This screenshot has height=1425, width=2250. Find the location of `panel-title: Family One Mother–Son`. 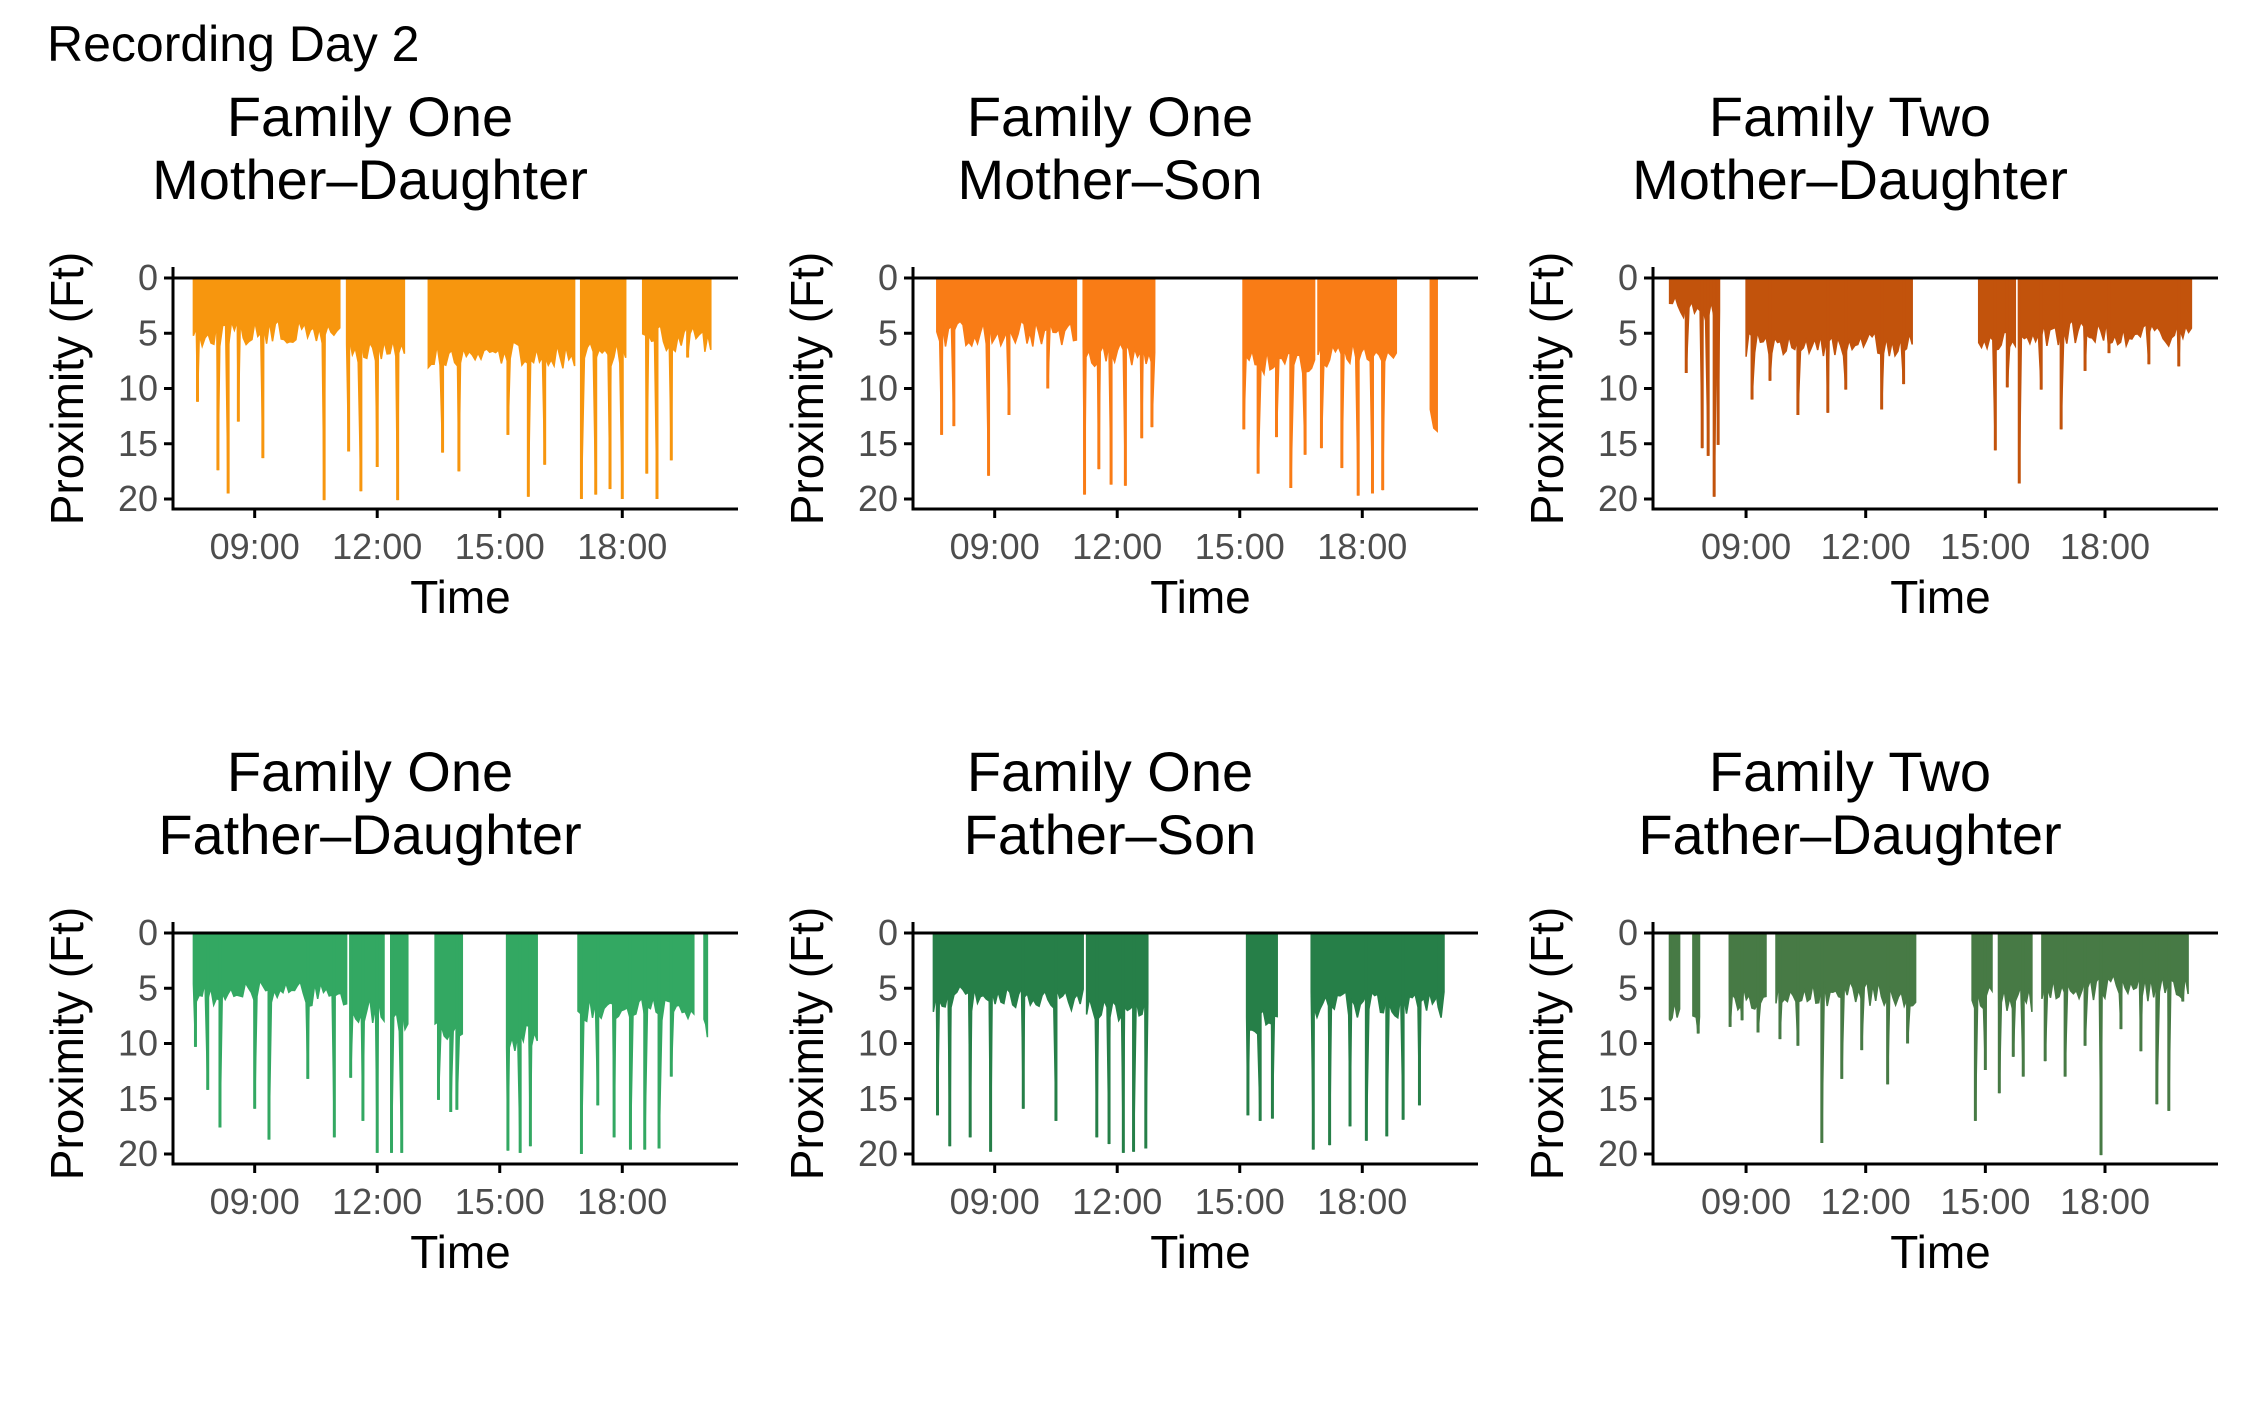

panel-title: Family One Mother–Son is located at coordinates (1110, 148).